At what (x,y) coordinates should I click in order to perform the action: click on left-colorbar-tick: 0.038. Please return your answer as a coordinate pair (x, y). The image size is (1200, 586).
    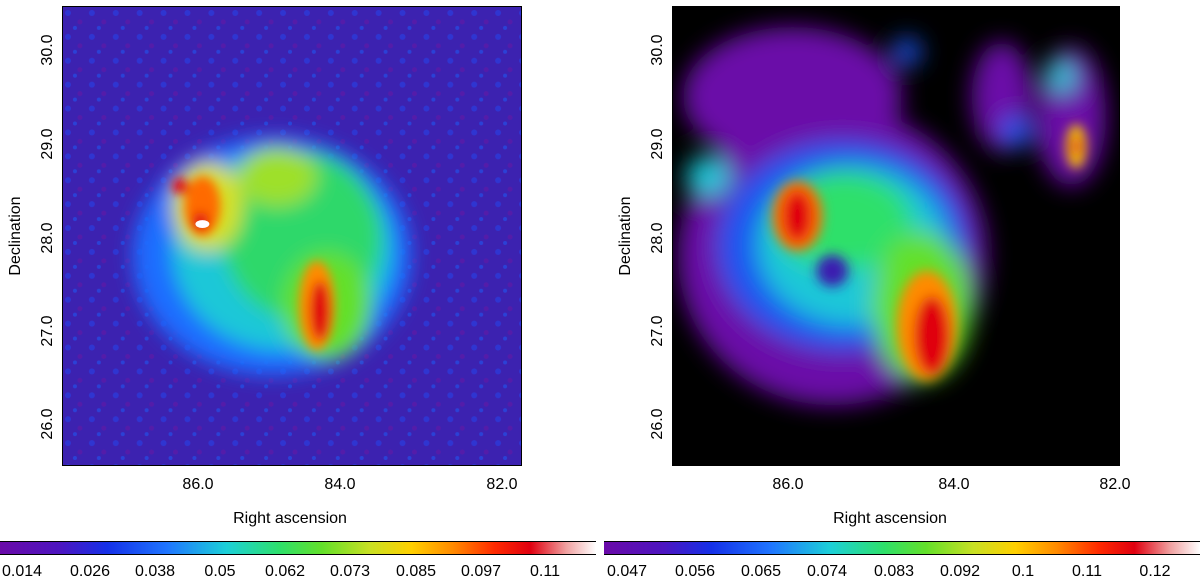
    Looking at the image, I should click on (155, 571).